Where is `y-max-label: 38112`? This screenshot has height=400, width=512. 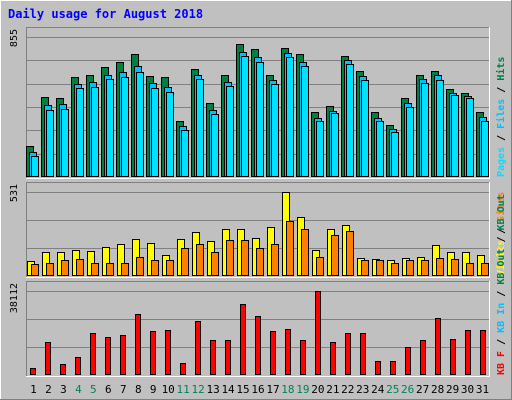 y-max-label: 38112 is located at coordinates (14, 298).